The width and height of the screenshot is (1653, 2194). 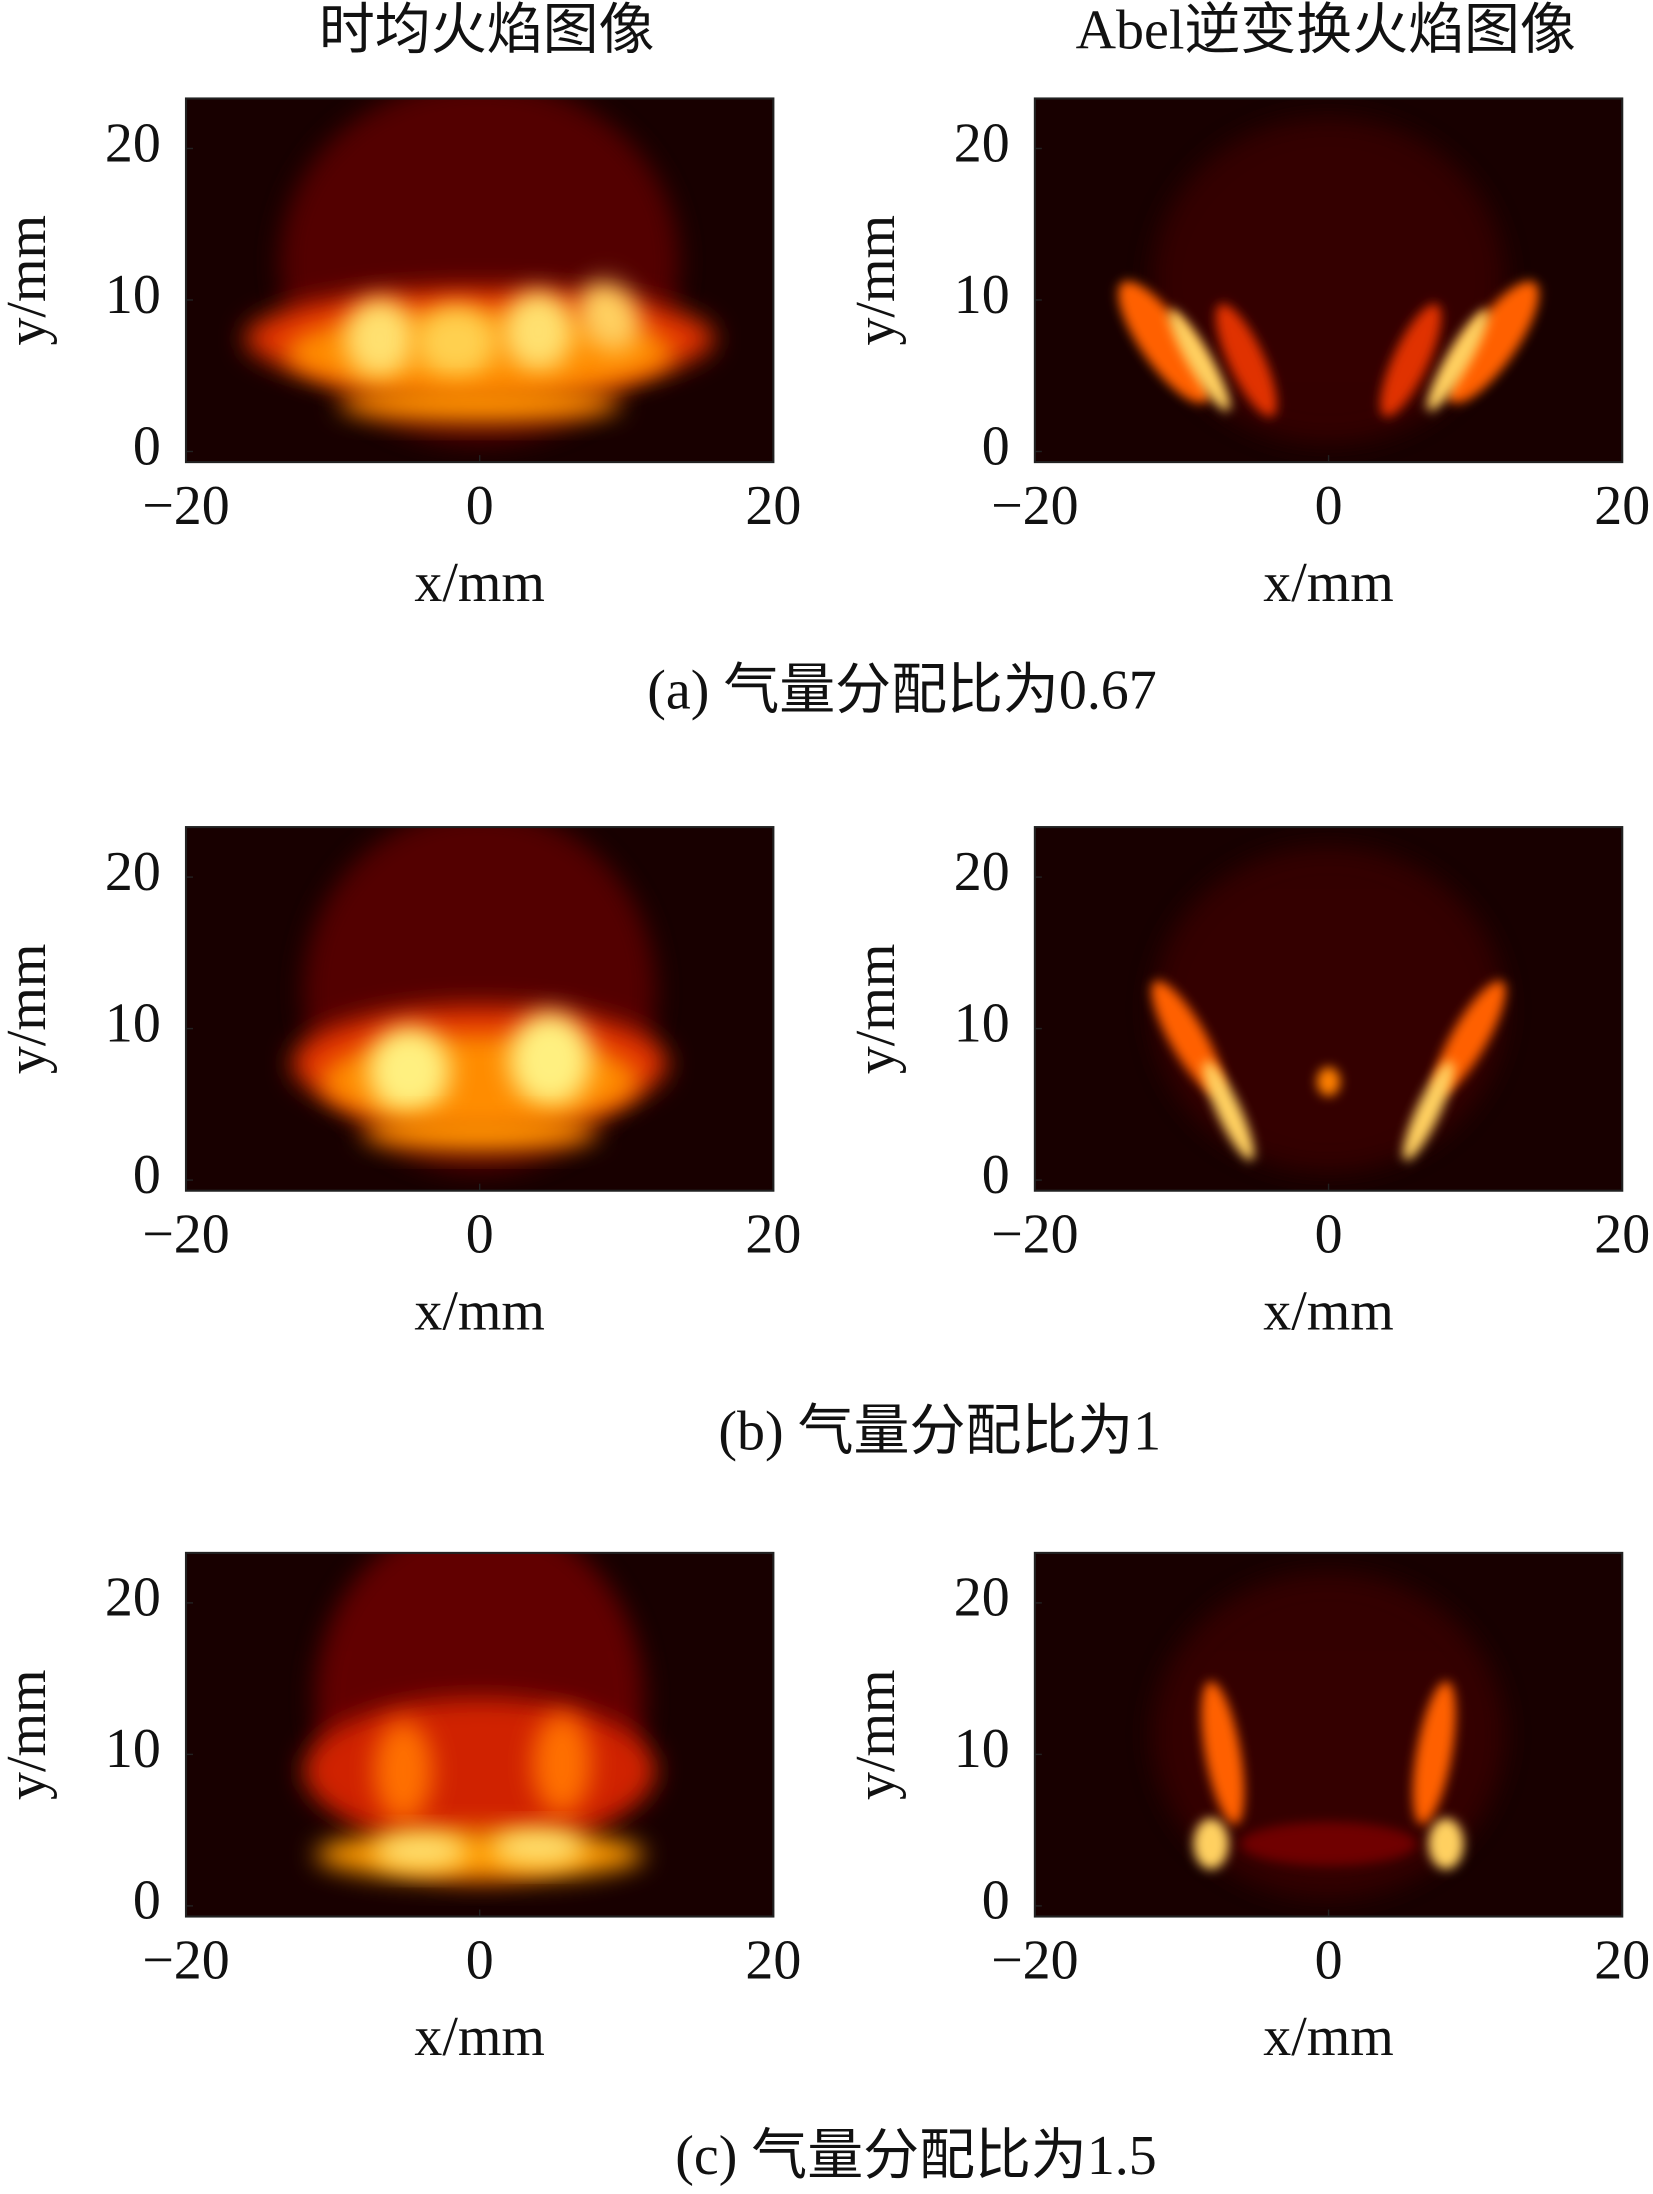 What do you see at coordinates (1326, 30) in the screenshot?
I see `column-title: Abel逆变换火焰图像` at bounding box center [1326, 30].